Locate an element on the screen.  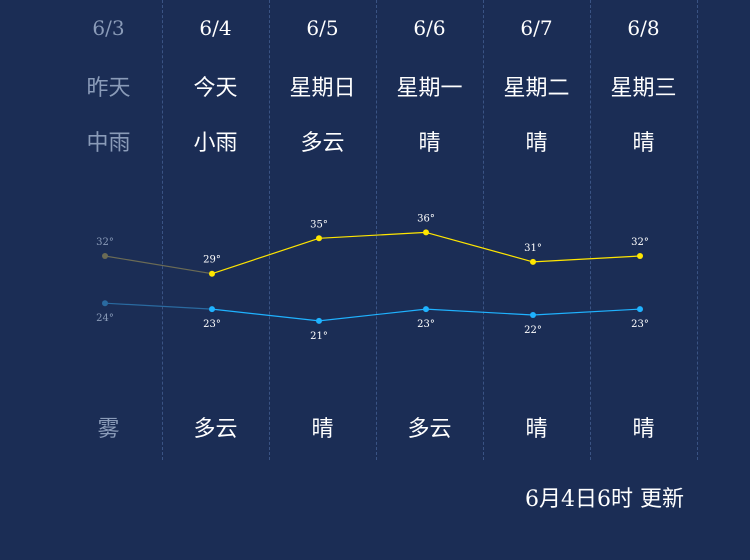
high-temp-label: 29° is located at coordinates (212, 260).